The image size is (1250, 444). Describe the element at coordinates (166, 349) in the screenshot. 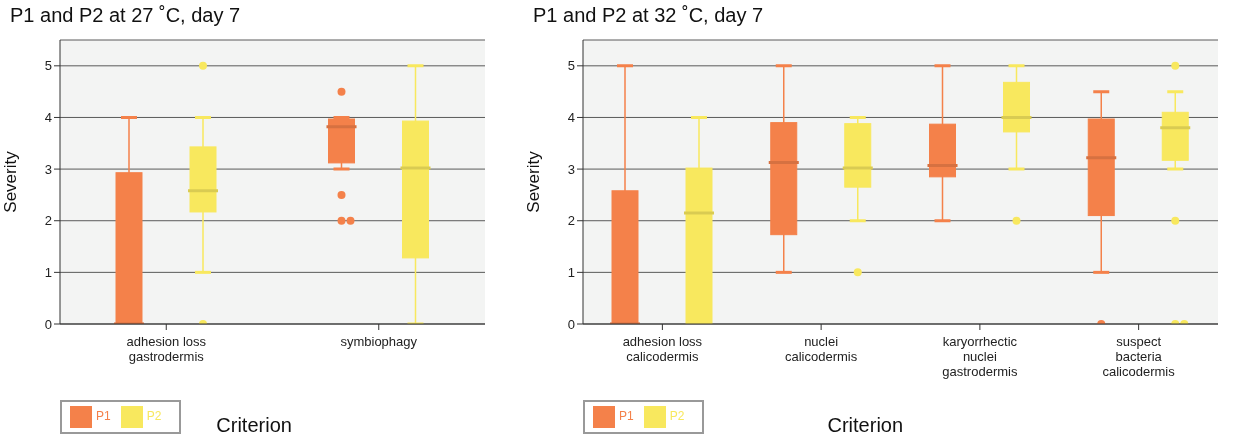

I see `x-tick-label: adhesion loss gastrodermis` at that location.